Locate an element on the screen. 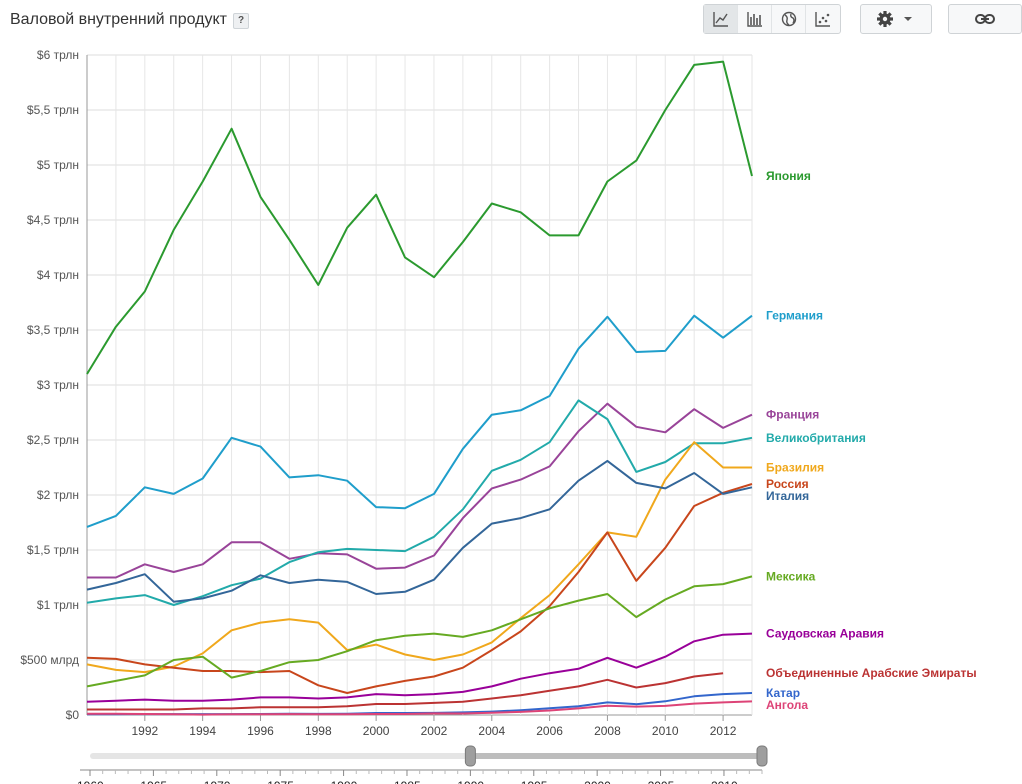  series-label: Япония is located at coordinates (788, 176).